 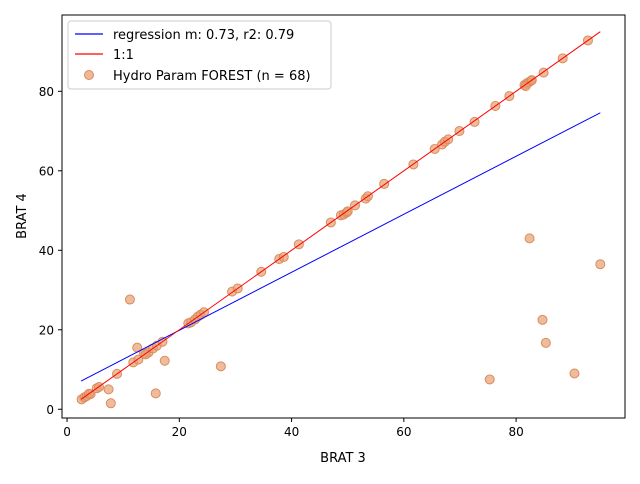 I want to click on y-tick-label: 0, so click(x=50, y=410).